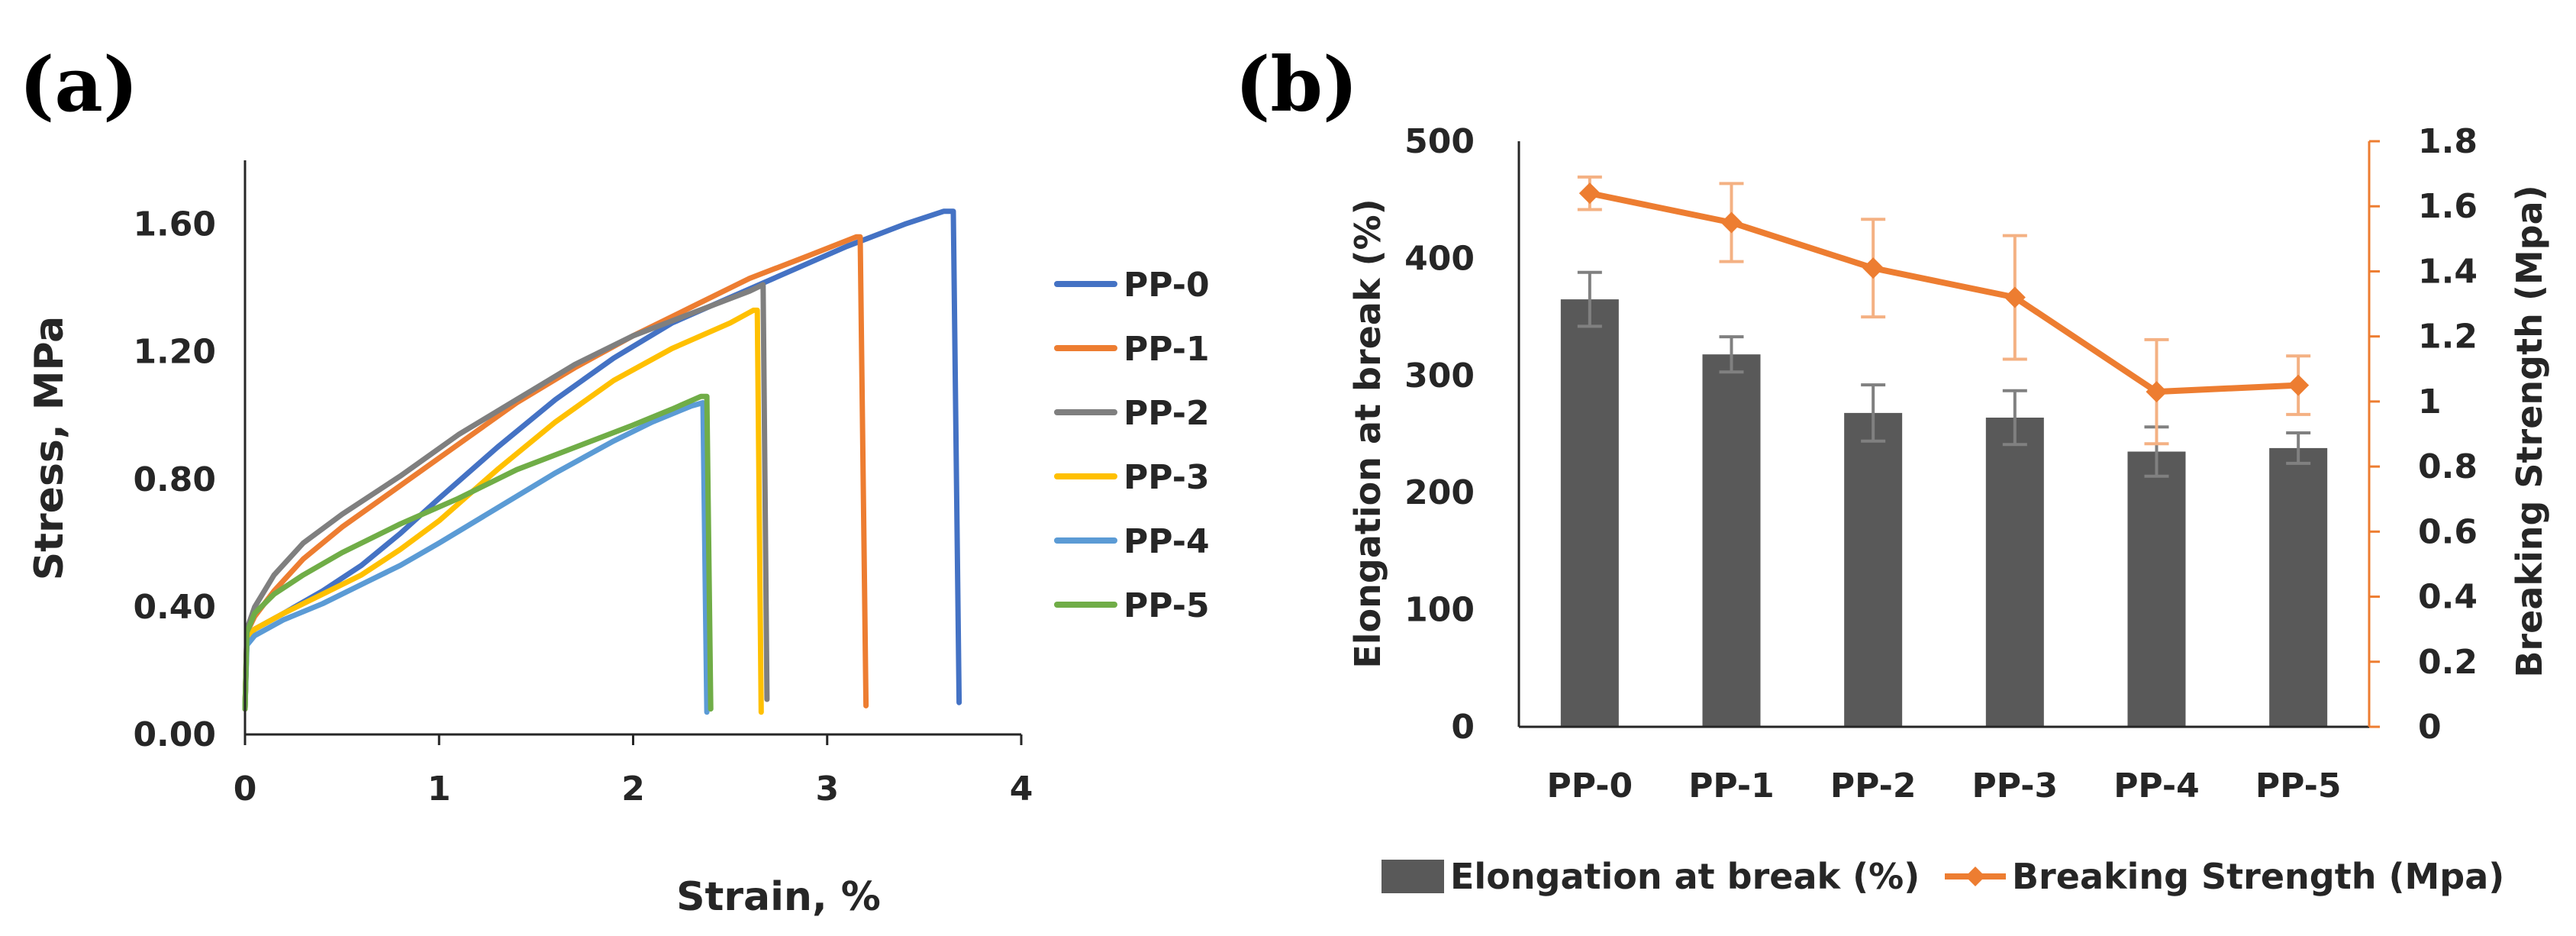 This screenshot has width=2576, height=936. What do you see at coordinates (1440, 492) in the screenshot?
I see `panel-b-left-tick-label: 200` at bounding box center [1440, 492].